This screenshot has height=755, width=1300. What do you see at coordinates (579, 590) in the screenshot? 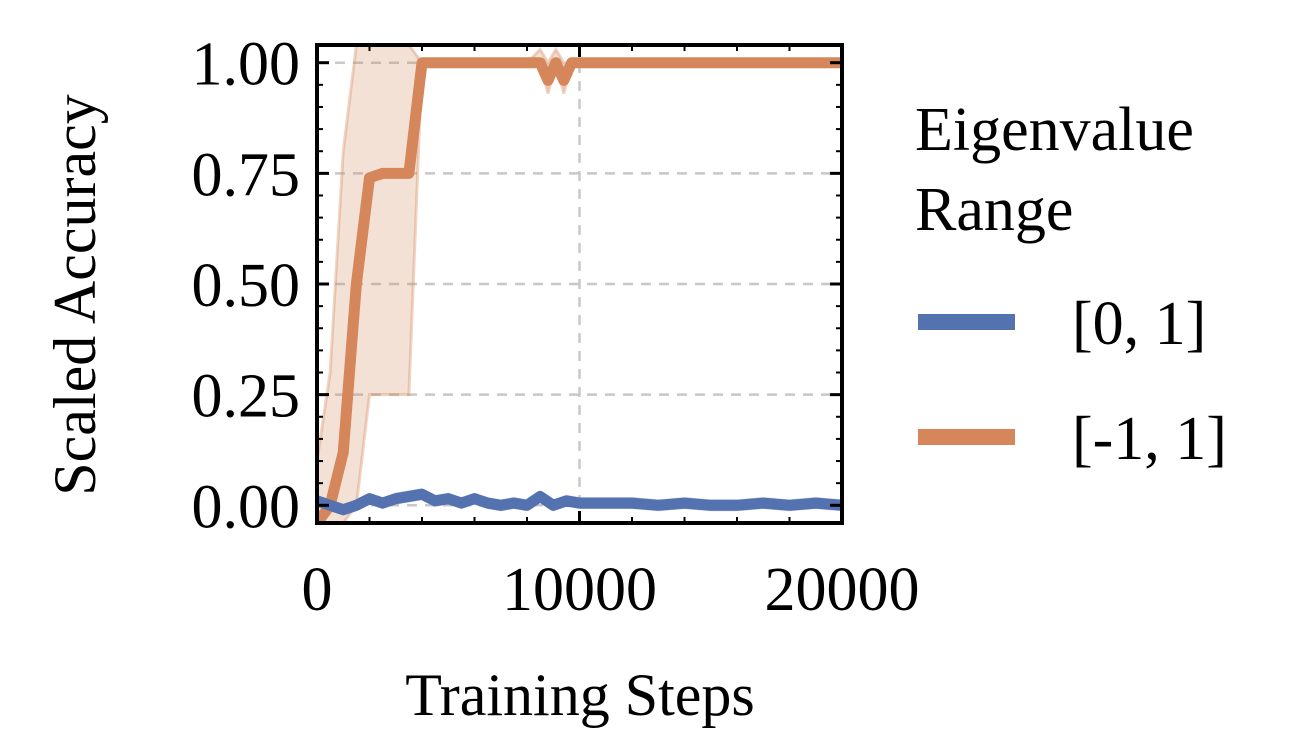
I see `x-tick-label: 10000` at bounding box center [579, 590].